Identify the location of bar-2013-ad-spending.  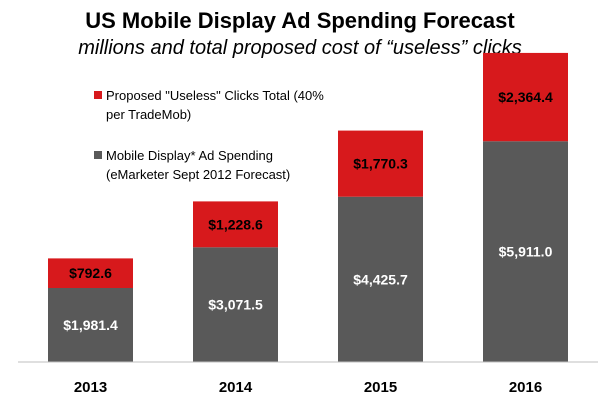
(90, 324).